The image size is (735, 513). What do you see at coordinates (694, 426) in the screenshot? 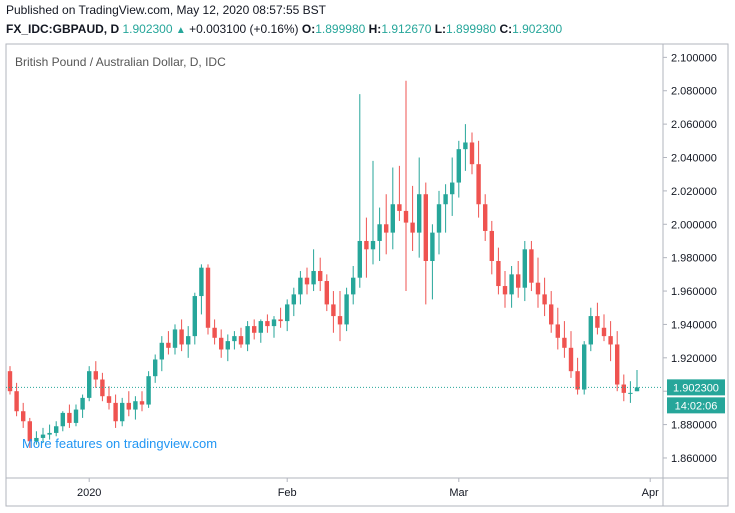
I see `price-tick-label: 1.880000` at bounding box center [694, 426].